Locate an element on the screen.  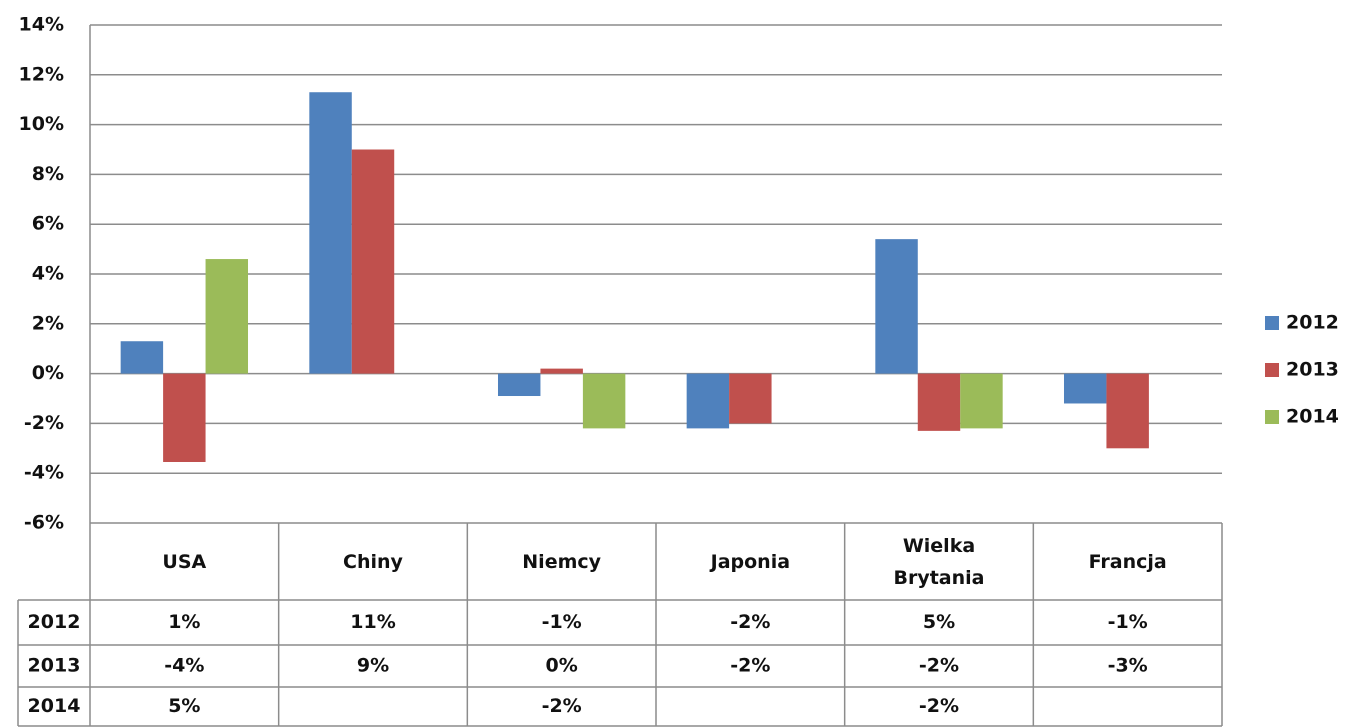
x-tick-label: Wielka Brytania is located at coordinates (939, 561).